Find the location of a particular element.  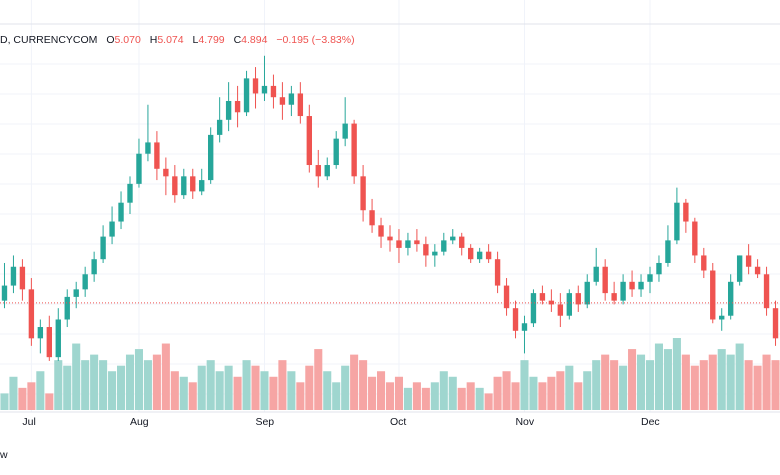

high-label: H is located at coordinates (153, 40).